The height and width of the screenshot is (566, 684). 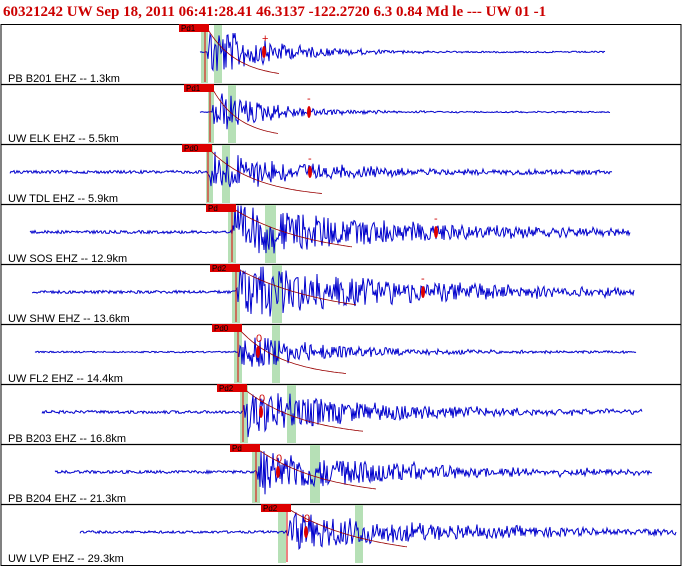 I want to click on station-label: UW ELK EHZ -- 5.5km, so click(x=63, y=139).